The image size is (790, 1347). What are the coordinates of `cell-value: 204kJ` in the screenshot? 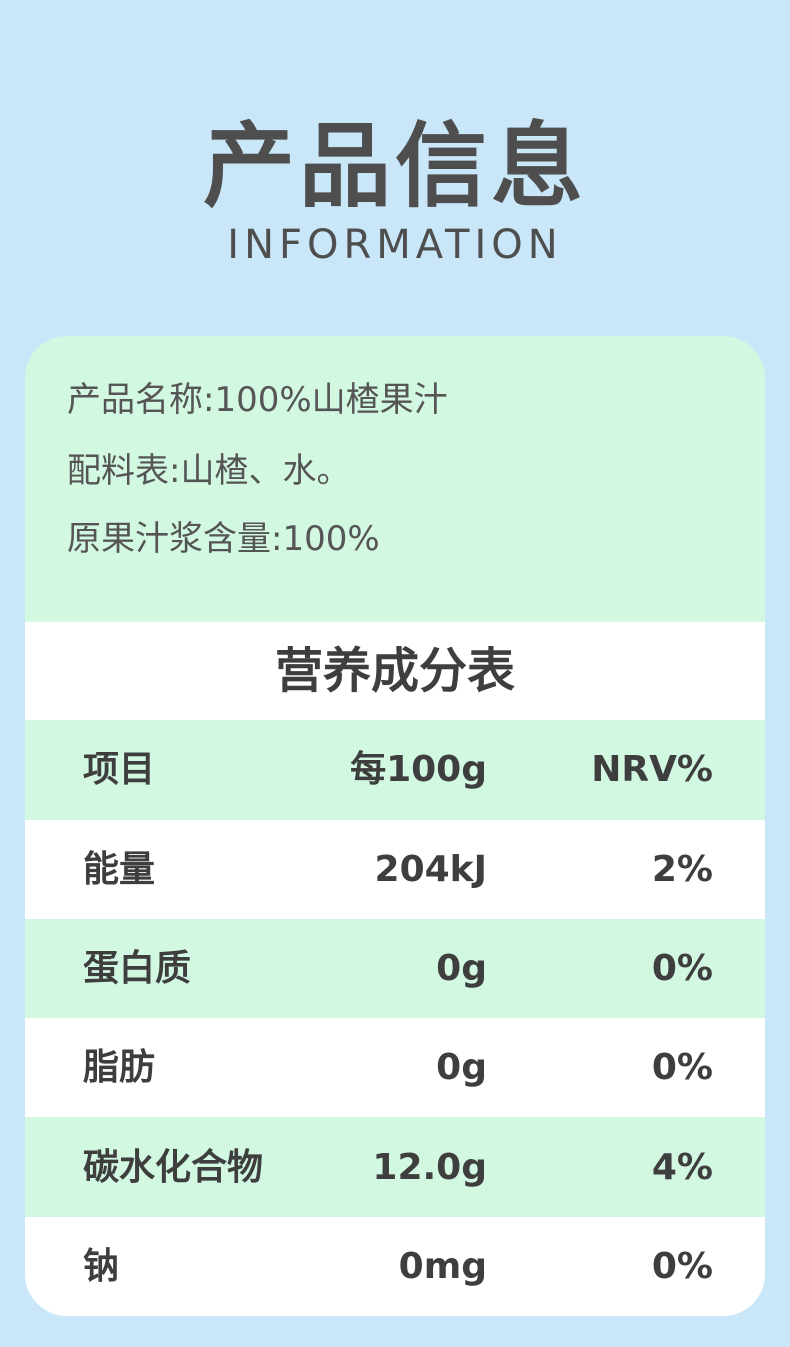 It's located at (430, 869).